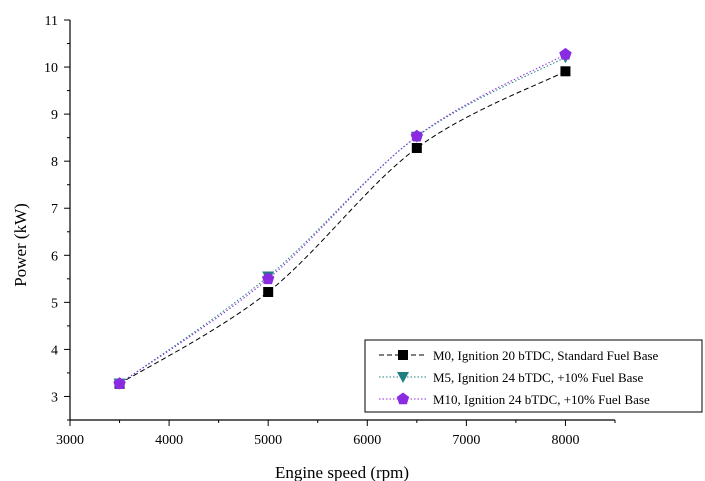 The height and width of the screenshot is (481, 705). I want to click on x-tick-label: 6000, so click(367, 440).